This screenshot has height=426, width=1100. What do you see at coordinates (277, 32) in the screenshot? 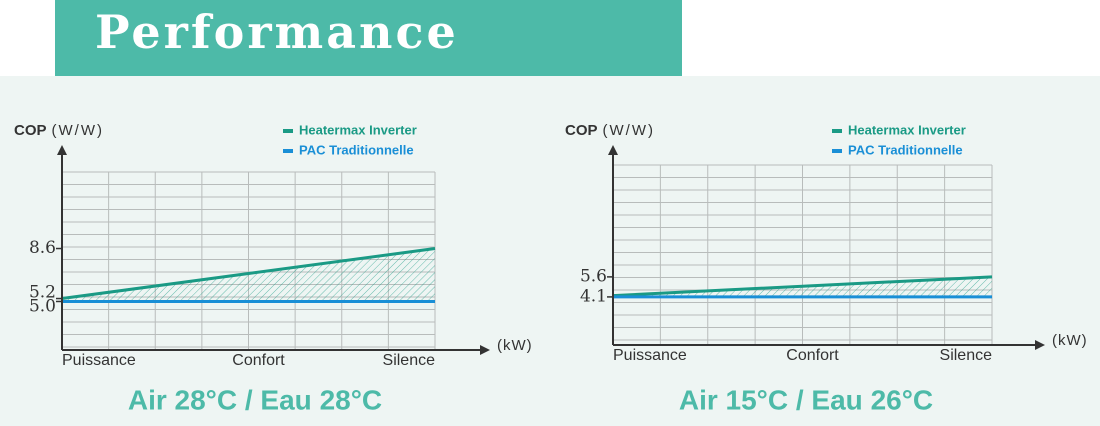
I see `header-title: Performance` at bounding box center [277, 32].